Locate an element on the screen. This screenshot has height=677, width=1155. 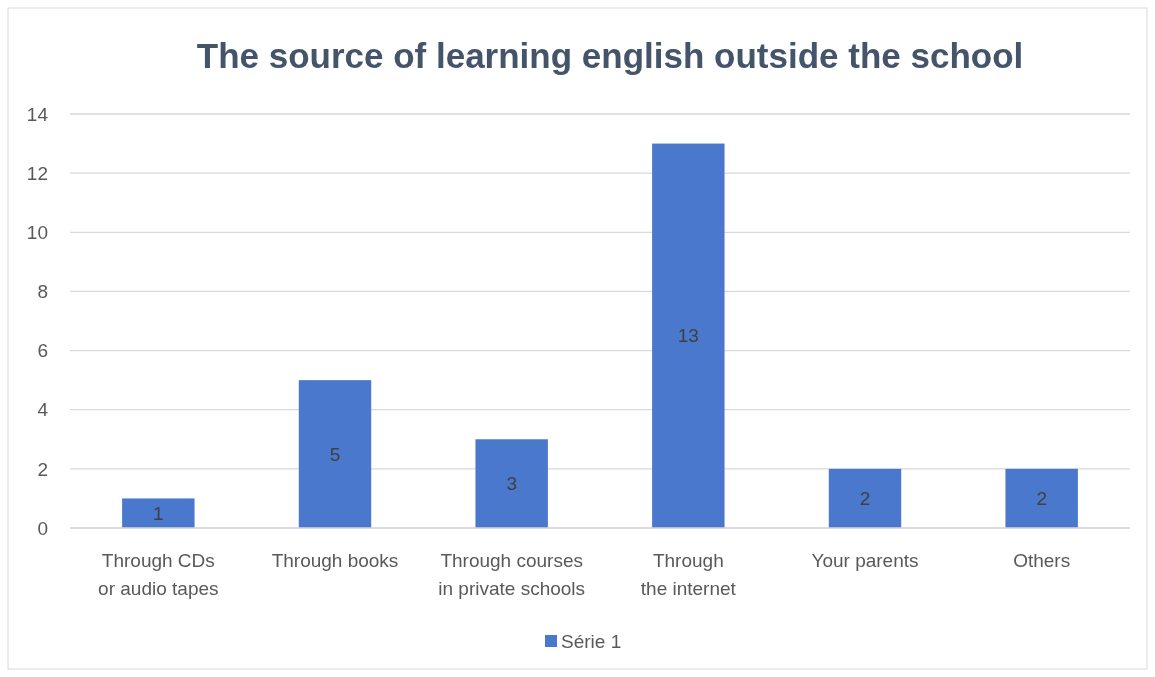
y-tick-label: 12 is located at coordinates (37, 173).